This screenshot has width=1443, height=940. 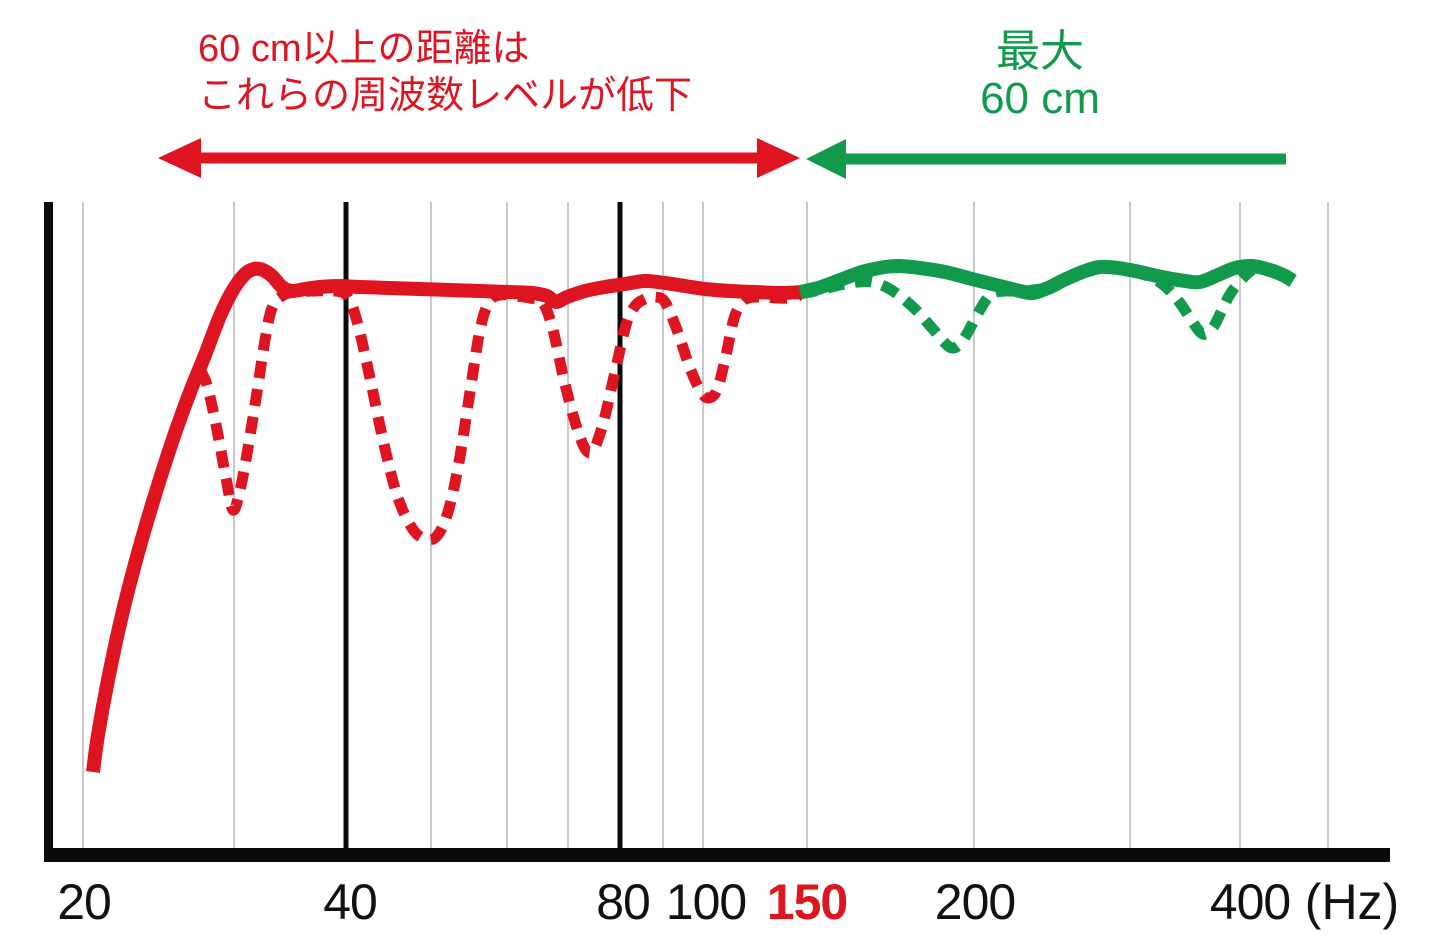 What do you see at coordinates (623, 902) in the screenshot?
I see `x-tick-label-80: 80` at bounding box center [623, 902].